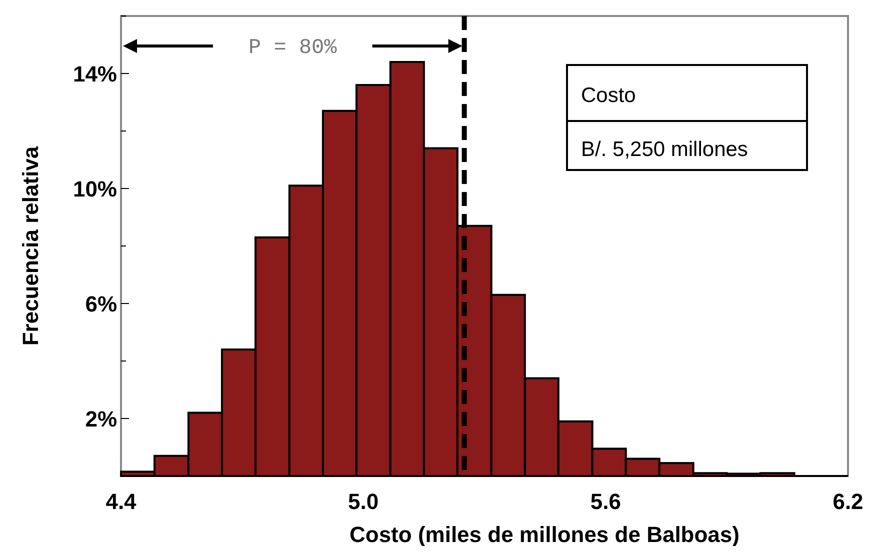 The height and width of the screenshot is (554, 882). I want to click on y-tick-label: 2%, so click(101, 419).